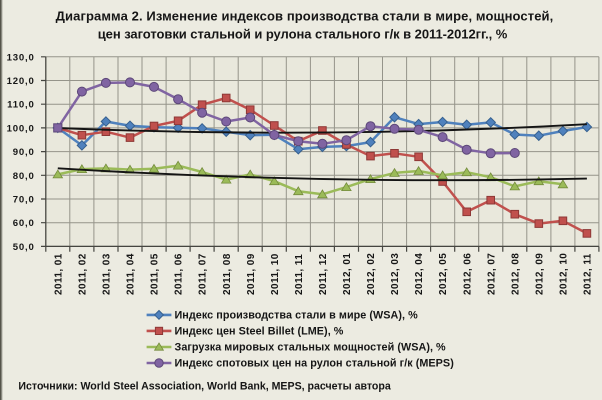  What do you see at coordinates (24, 200) in the screenshot?
I see `svg-text: 70,0` at bounding box center [24, 200].